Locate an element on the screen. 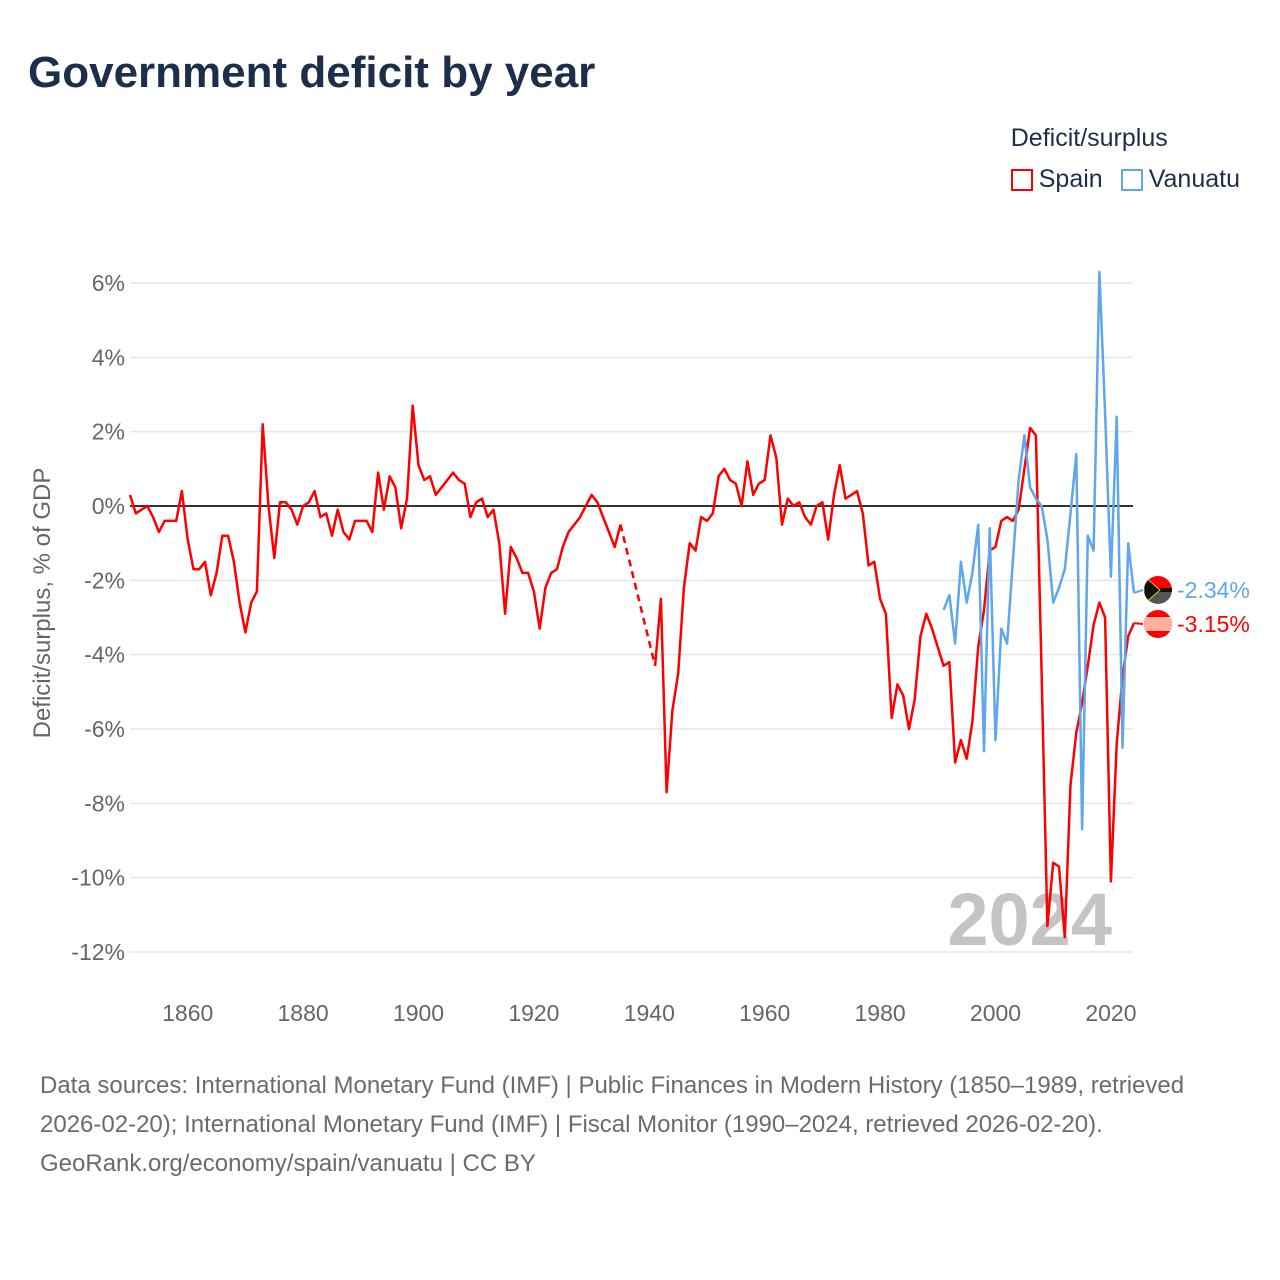 Image resolution: width=1280 pixels, height=1280 pixels. y-tick-labels: 6% 4% 2% 0% -2% -4% -6% -8% -10% -12% is located at coordinates (98, 617).